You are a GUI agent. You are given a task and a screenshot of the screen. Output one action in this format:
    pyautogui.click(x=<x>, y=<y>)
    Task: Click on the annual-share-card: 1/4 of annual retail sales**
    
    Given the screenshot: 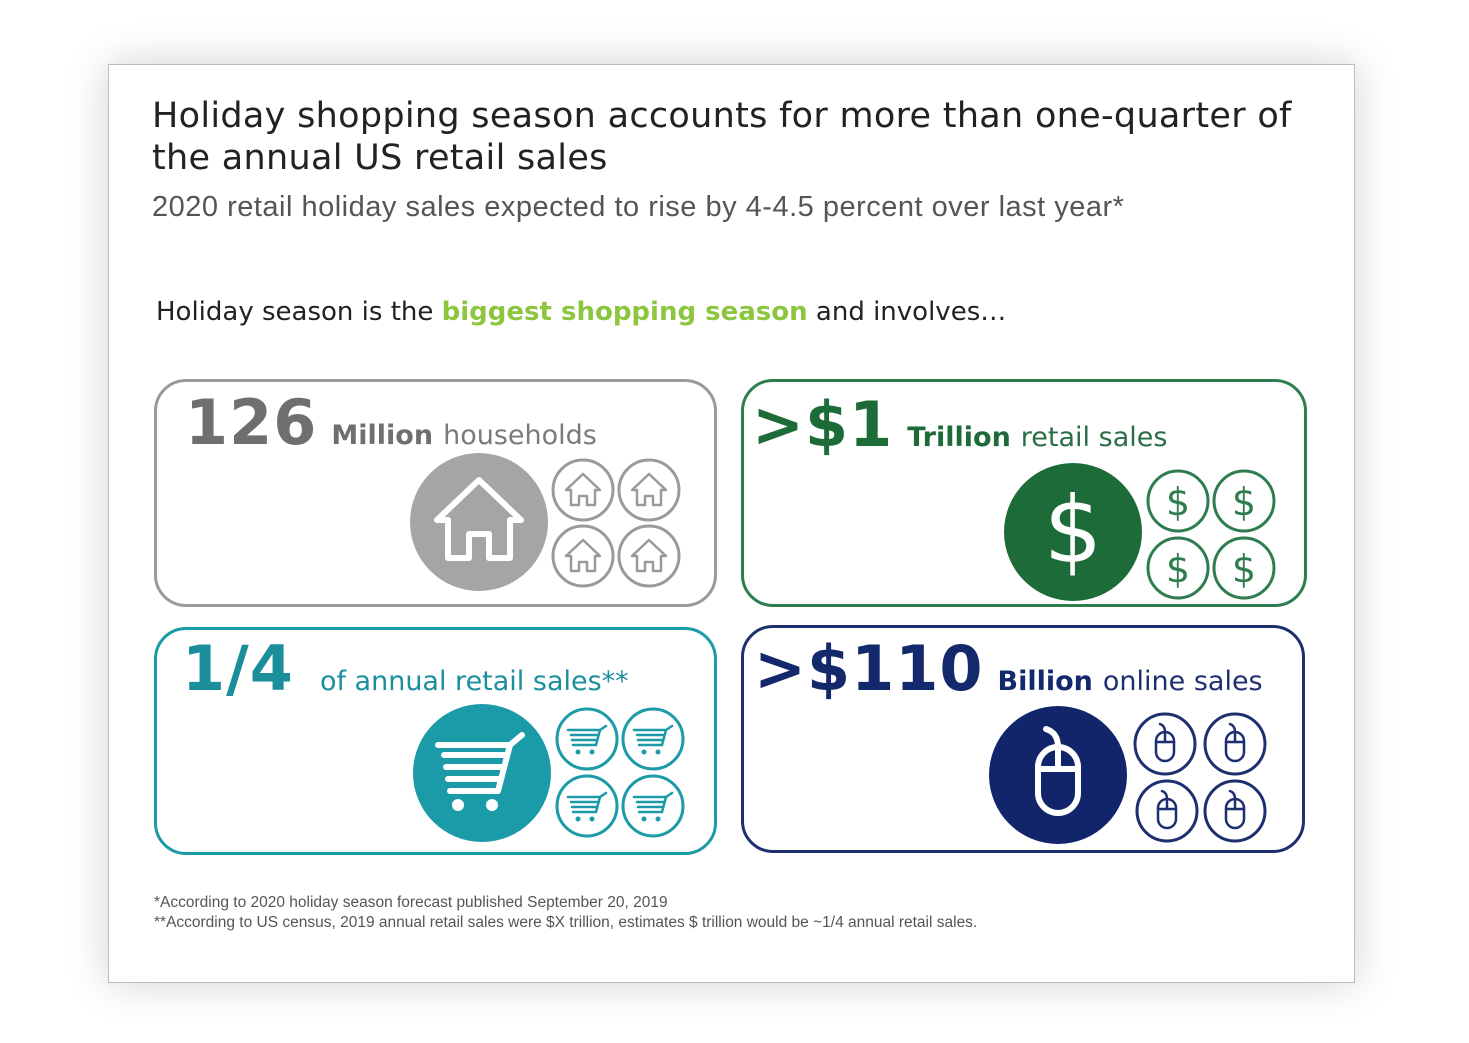 What is the action you would take?
    pyautogui.click(x=435, y=741)
    